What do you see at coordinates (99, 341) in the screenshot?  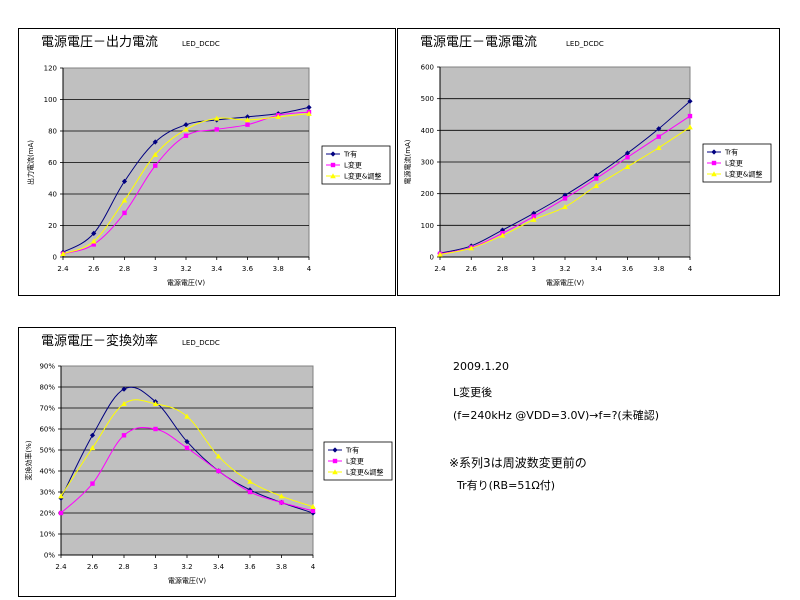 I see `chart-title: 電源電圧－変換効率` at bounding box center [99, 341].